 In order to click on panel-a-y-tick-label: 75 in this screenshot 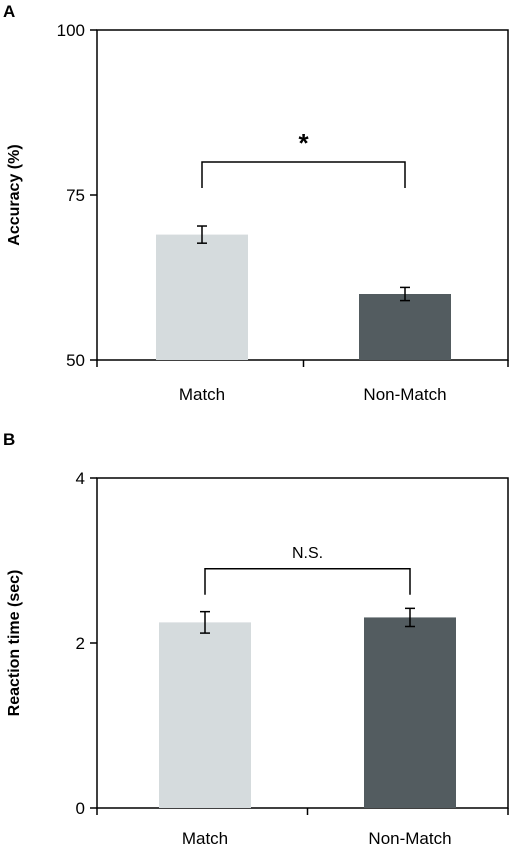, I will do `click(75, 195)`.